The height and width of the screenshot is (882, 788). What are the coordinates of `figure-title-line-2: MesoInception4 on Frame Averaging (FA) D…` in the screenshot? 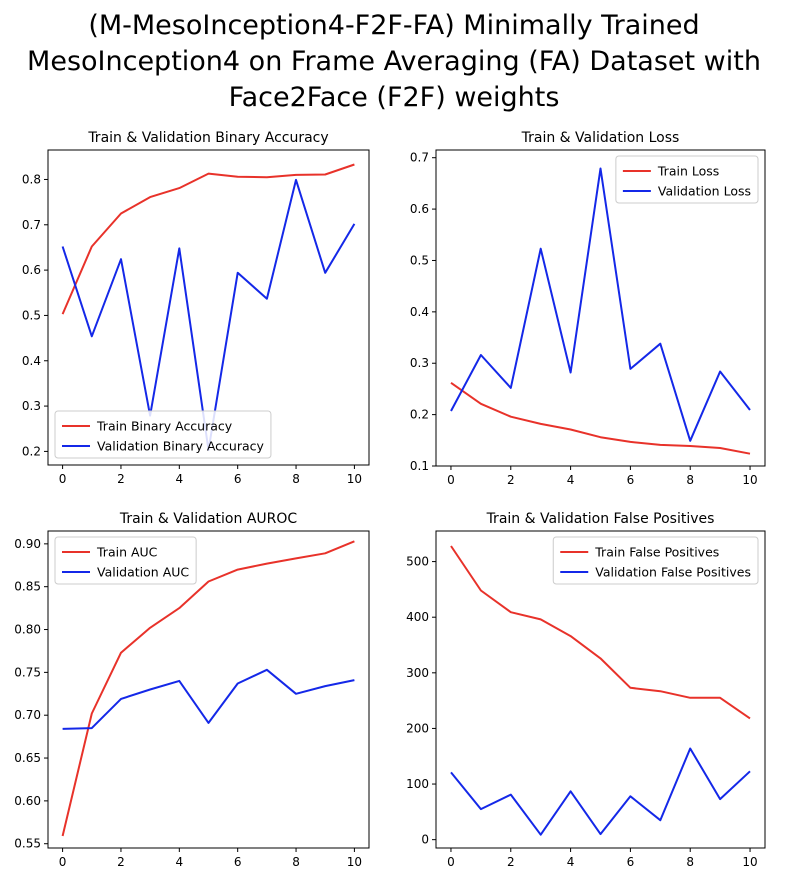 It's located at (394, 61).